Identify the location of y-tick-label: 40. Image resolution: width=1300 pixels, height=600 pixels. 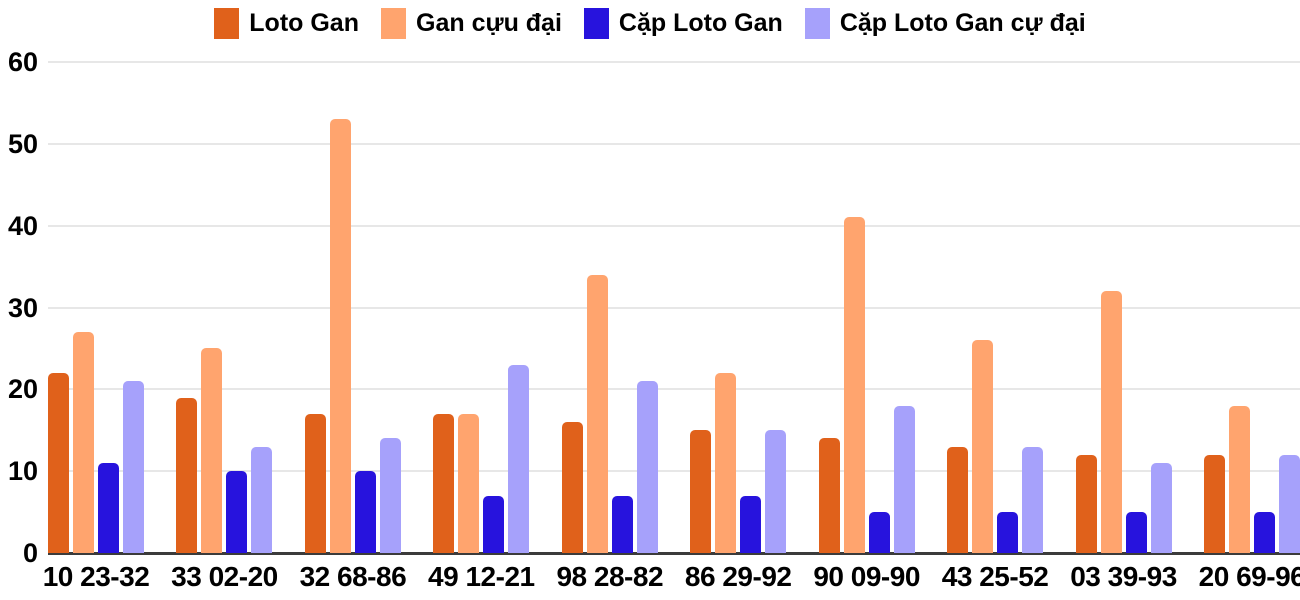
(22, 225).